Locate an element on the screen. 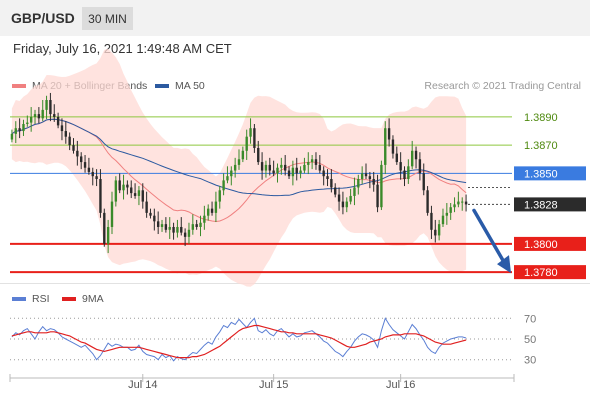  legend-9ma: 9MA is located at coordinates (83, 299).